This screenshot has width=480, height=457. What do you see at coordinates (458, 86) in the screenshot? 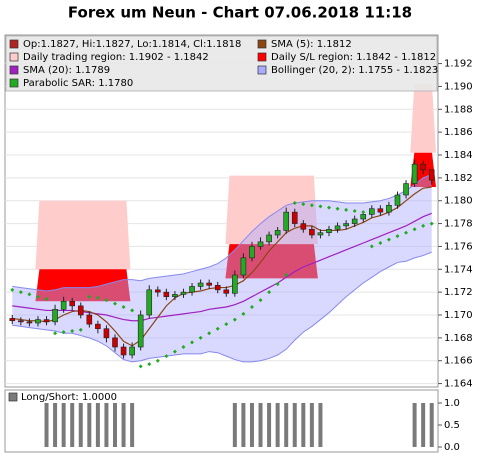
I see `y-tick-label: 1.190` at bounding box center [458, 86].